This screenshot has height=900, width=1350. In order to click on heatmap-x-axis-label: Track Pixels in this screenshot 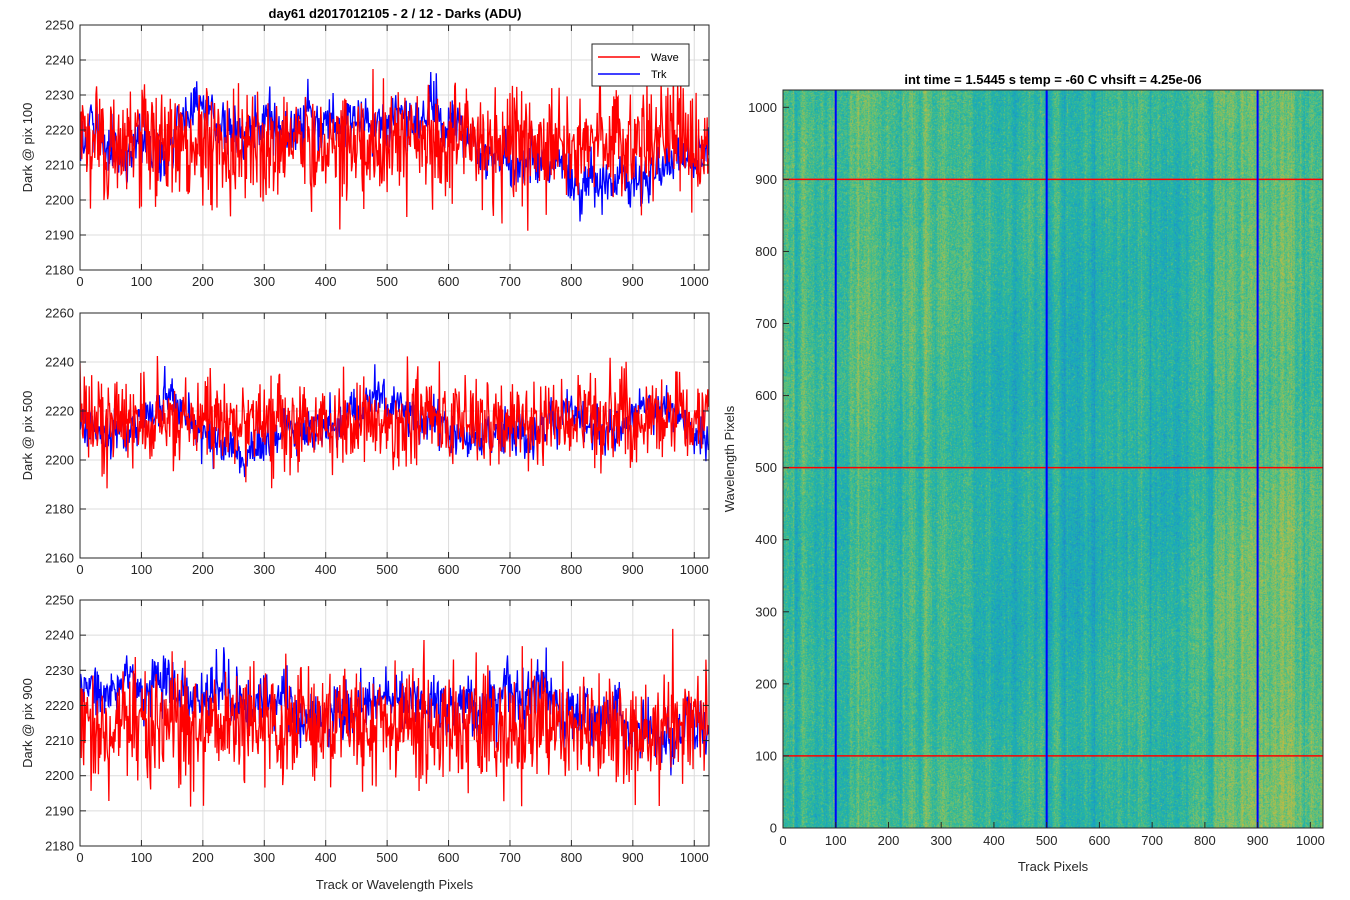, I will do `click(1053, 866)`.